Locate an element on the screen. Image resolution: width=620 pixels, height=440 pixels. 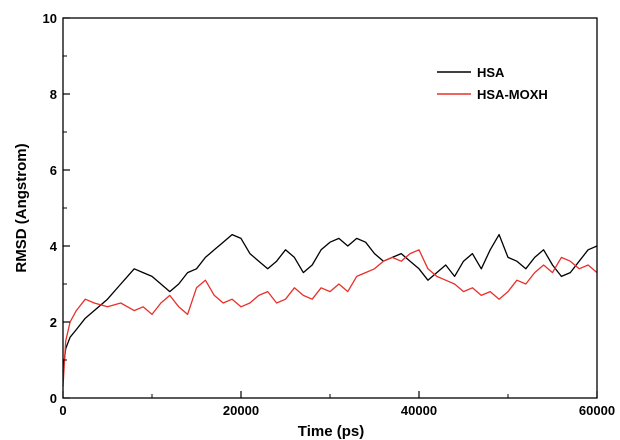
legend-label: HSA is located at coordinates (491, 72).